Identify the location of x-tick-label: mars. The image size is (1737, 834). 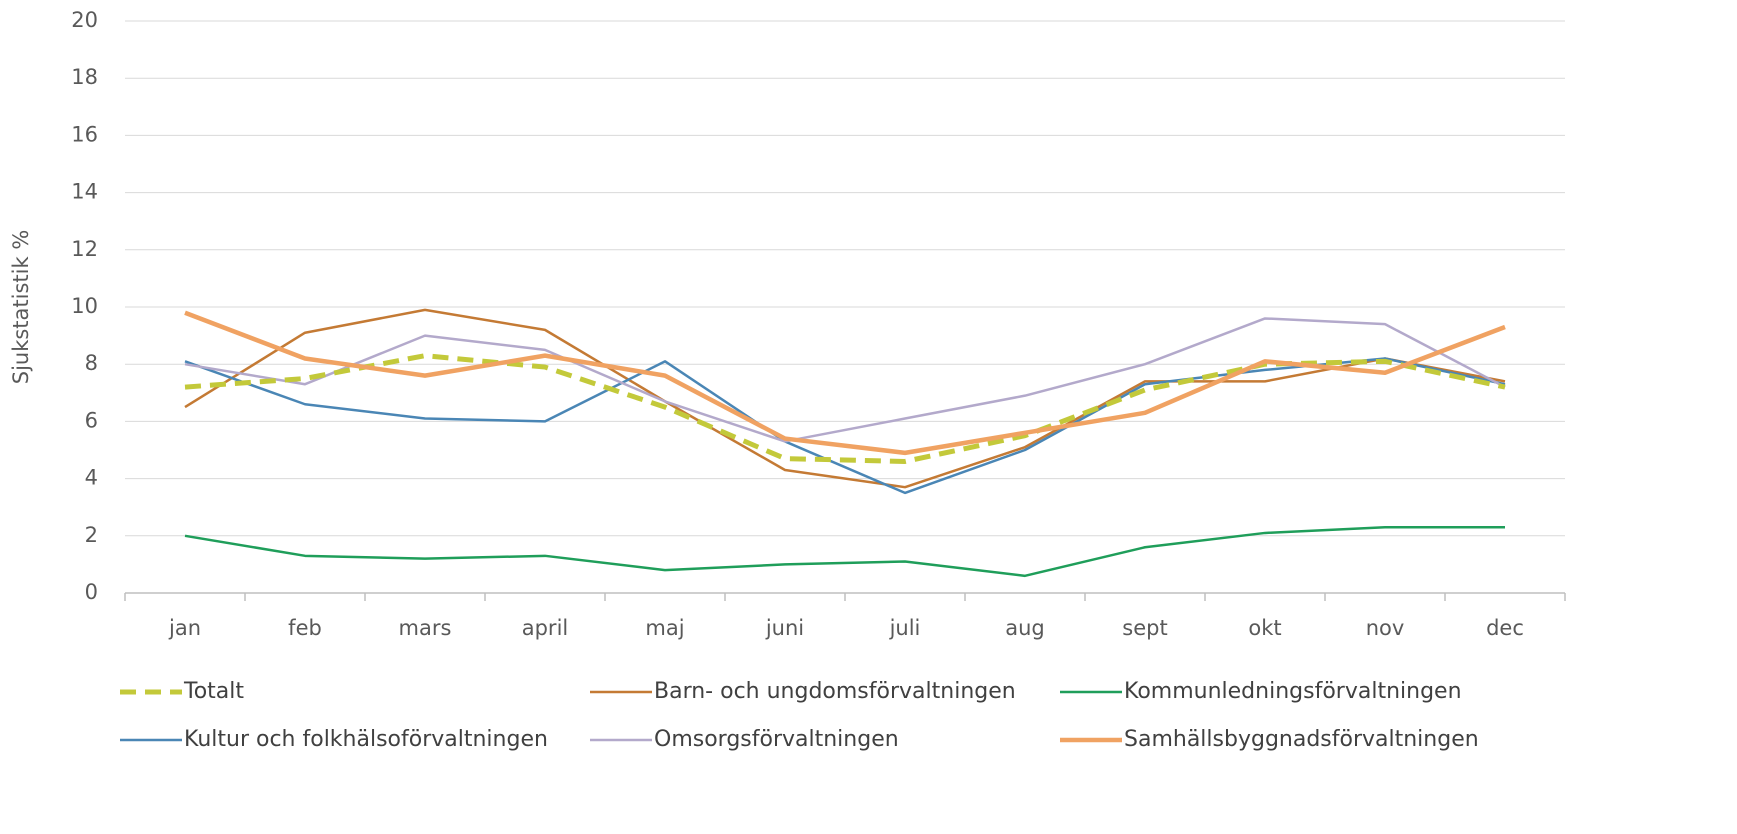
(425, 628).